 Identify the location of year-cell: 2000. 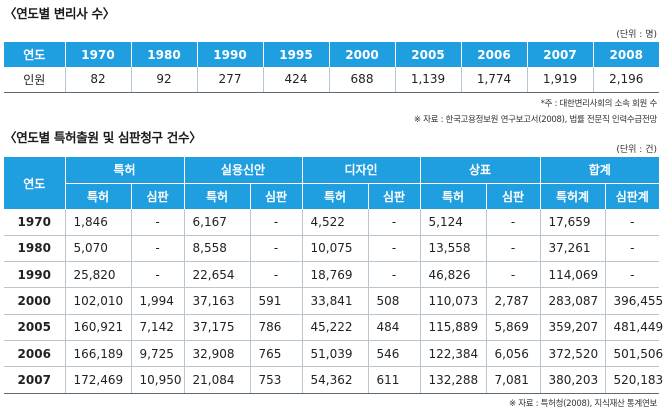
(34, 301).